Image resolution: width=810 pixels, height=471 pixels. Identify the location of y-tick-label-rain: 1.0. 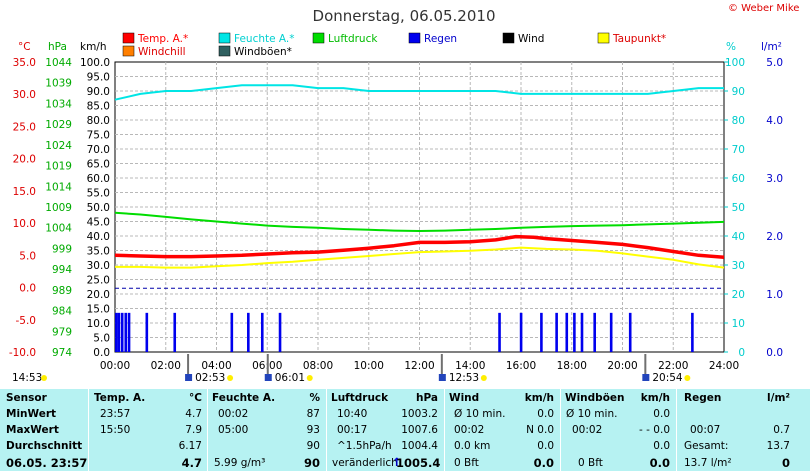
(774, 295).